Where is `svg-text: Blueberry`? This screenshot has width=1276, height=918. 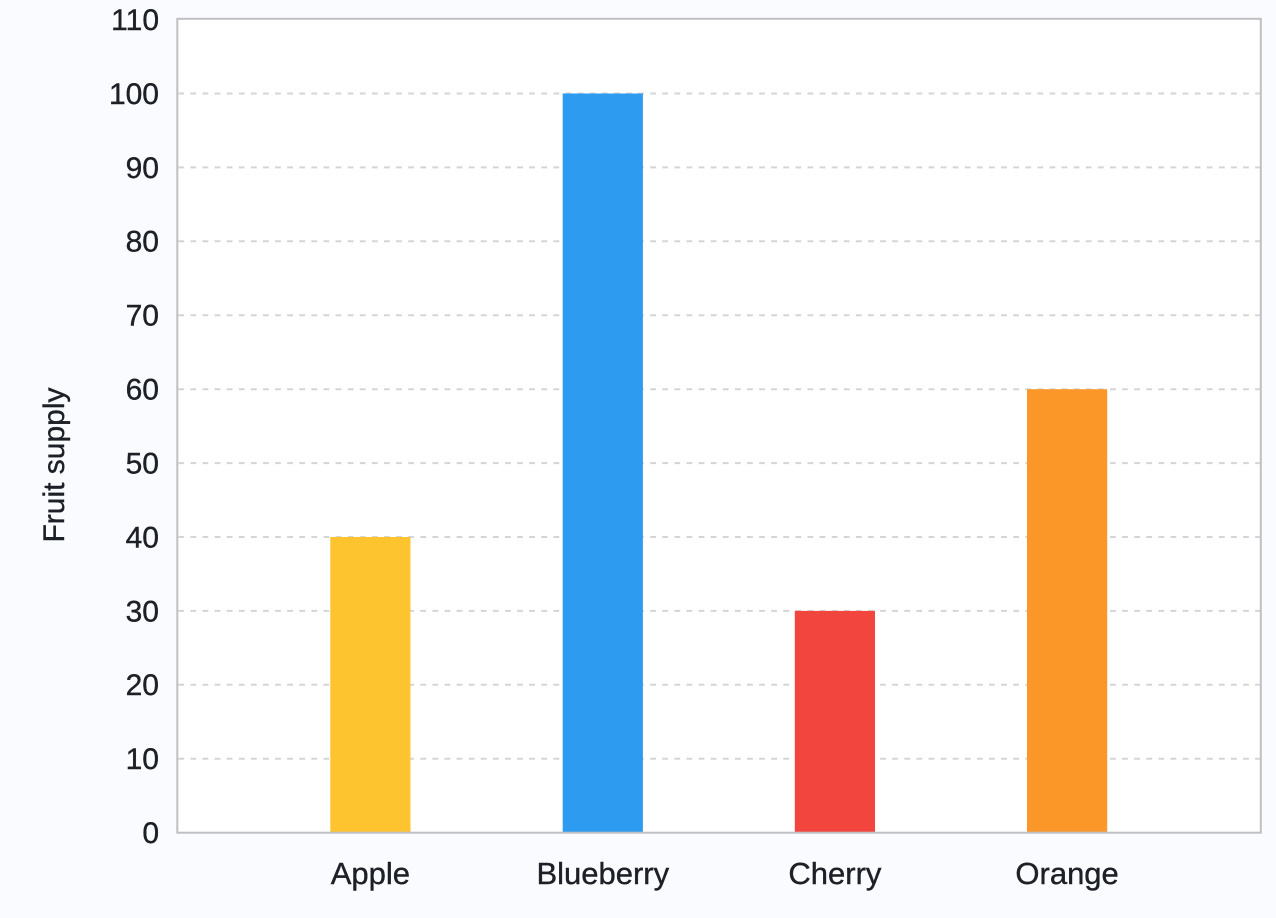
svg-text: Blueberry is located at coordinates (602, 873).